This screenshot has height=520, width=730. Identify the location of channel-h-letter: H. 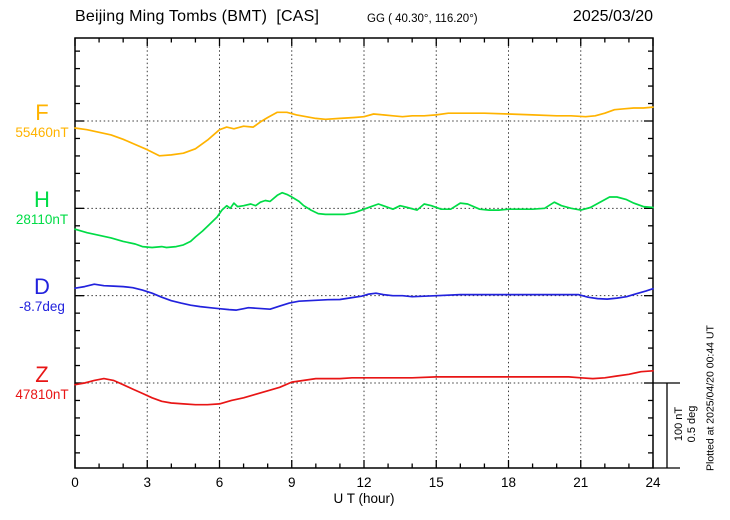
(42, 199).